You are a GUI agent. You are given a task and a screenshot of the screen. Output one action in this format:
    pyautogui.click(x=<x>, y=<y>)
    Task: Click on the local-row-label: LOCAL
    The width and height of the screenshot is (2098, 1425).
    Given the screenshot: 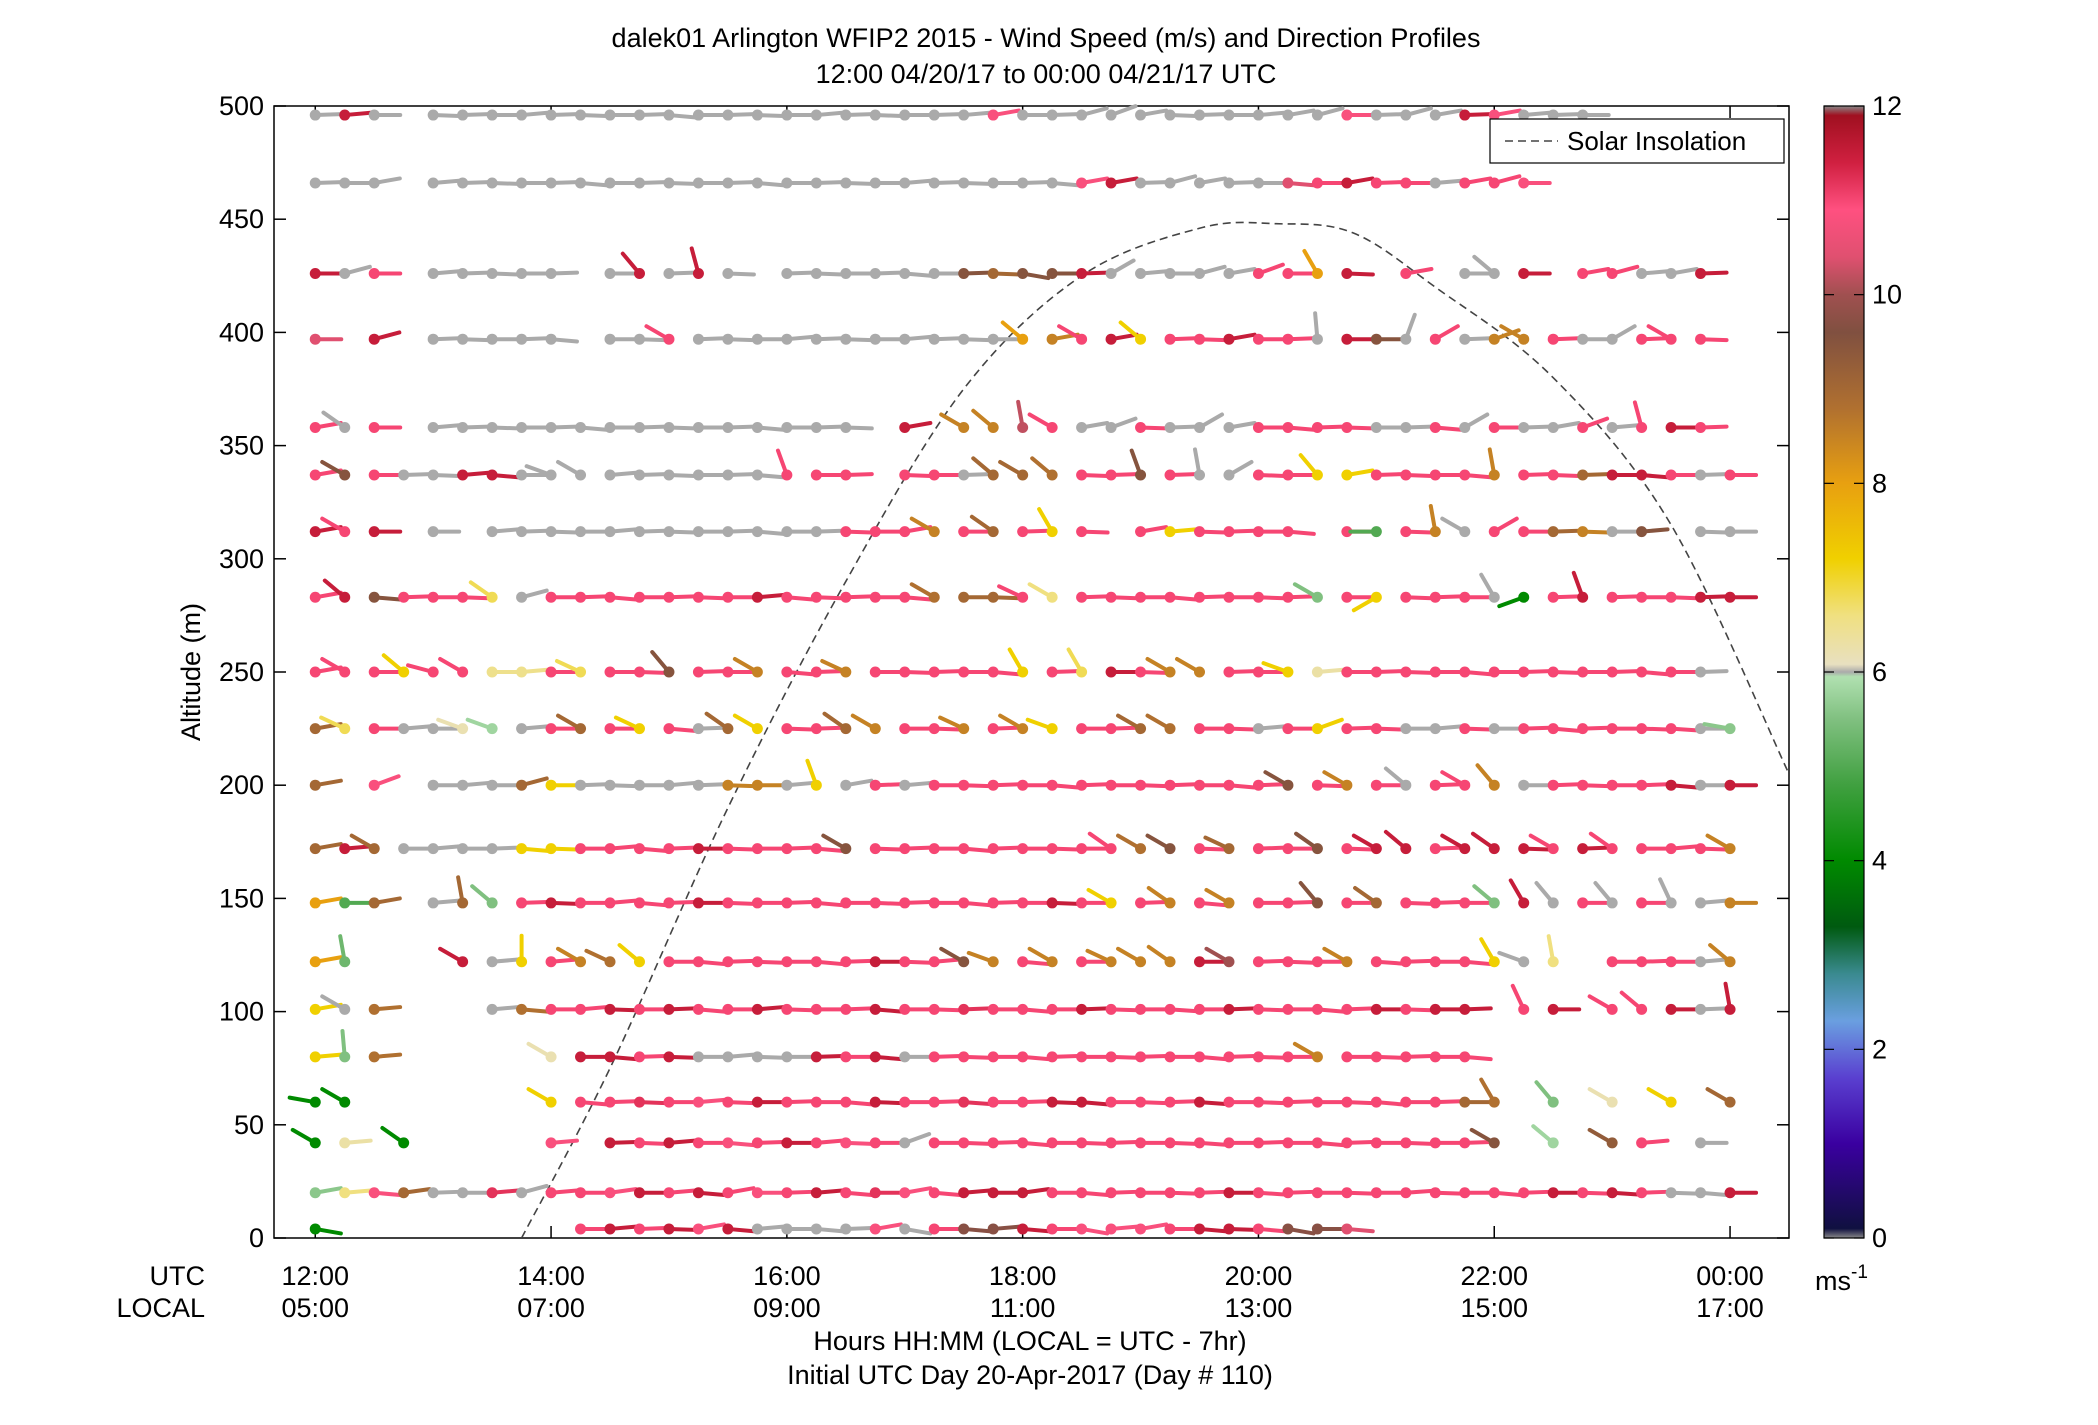 What is the action you would take?
    pyautogui.click(x=160, y=1308)
    